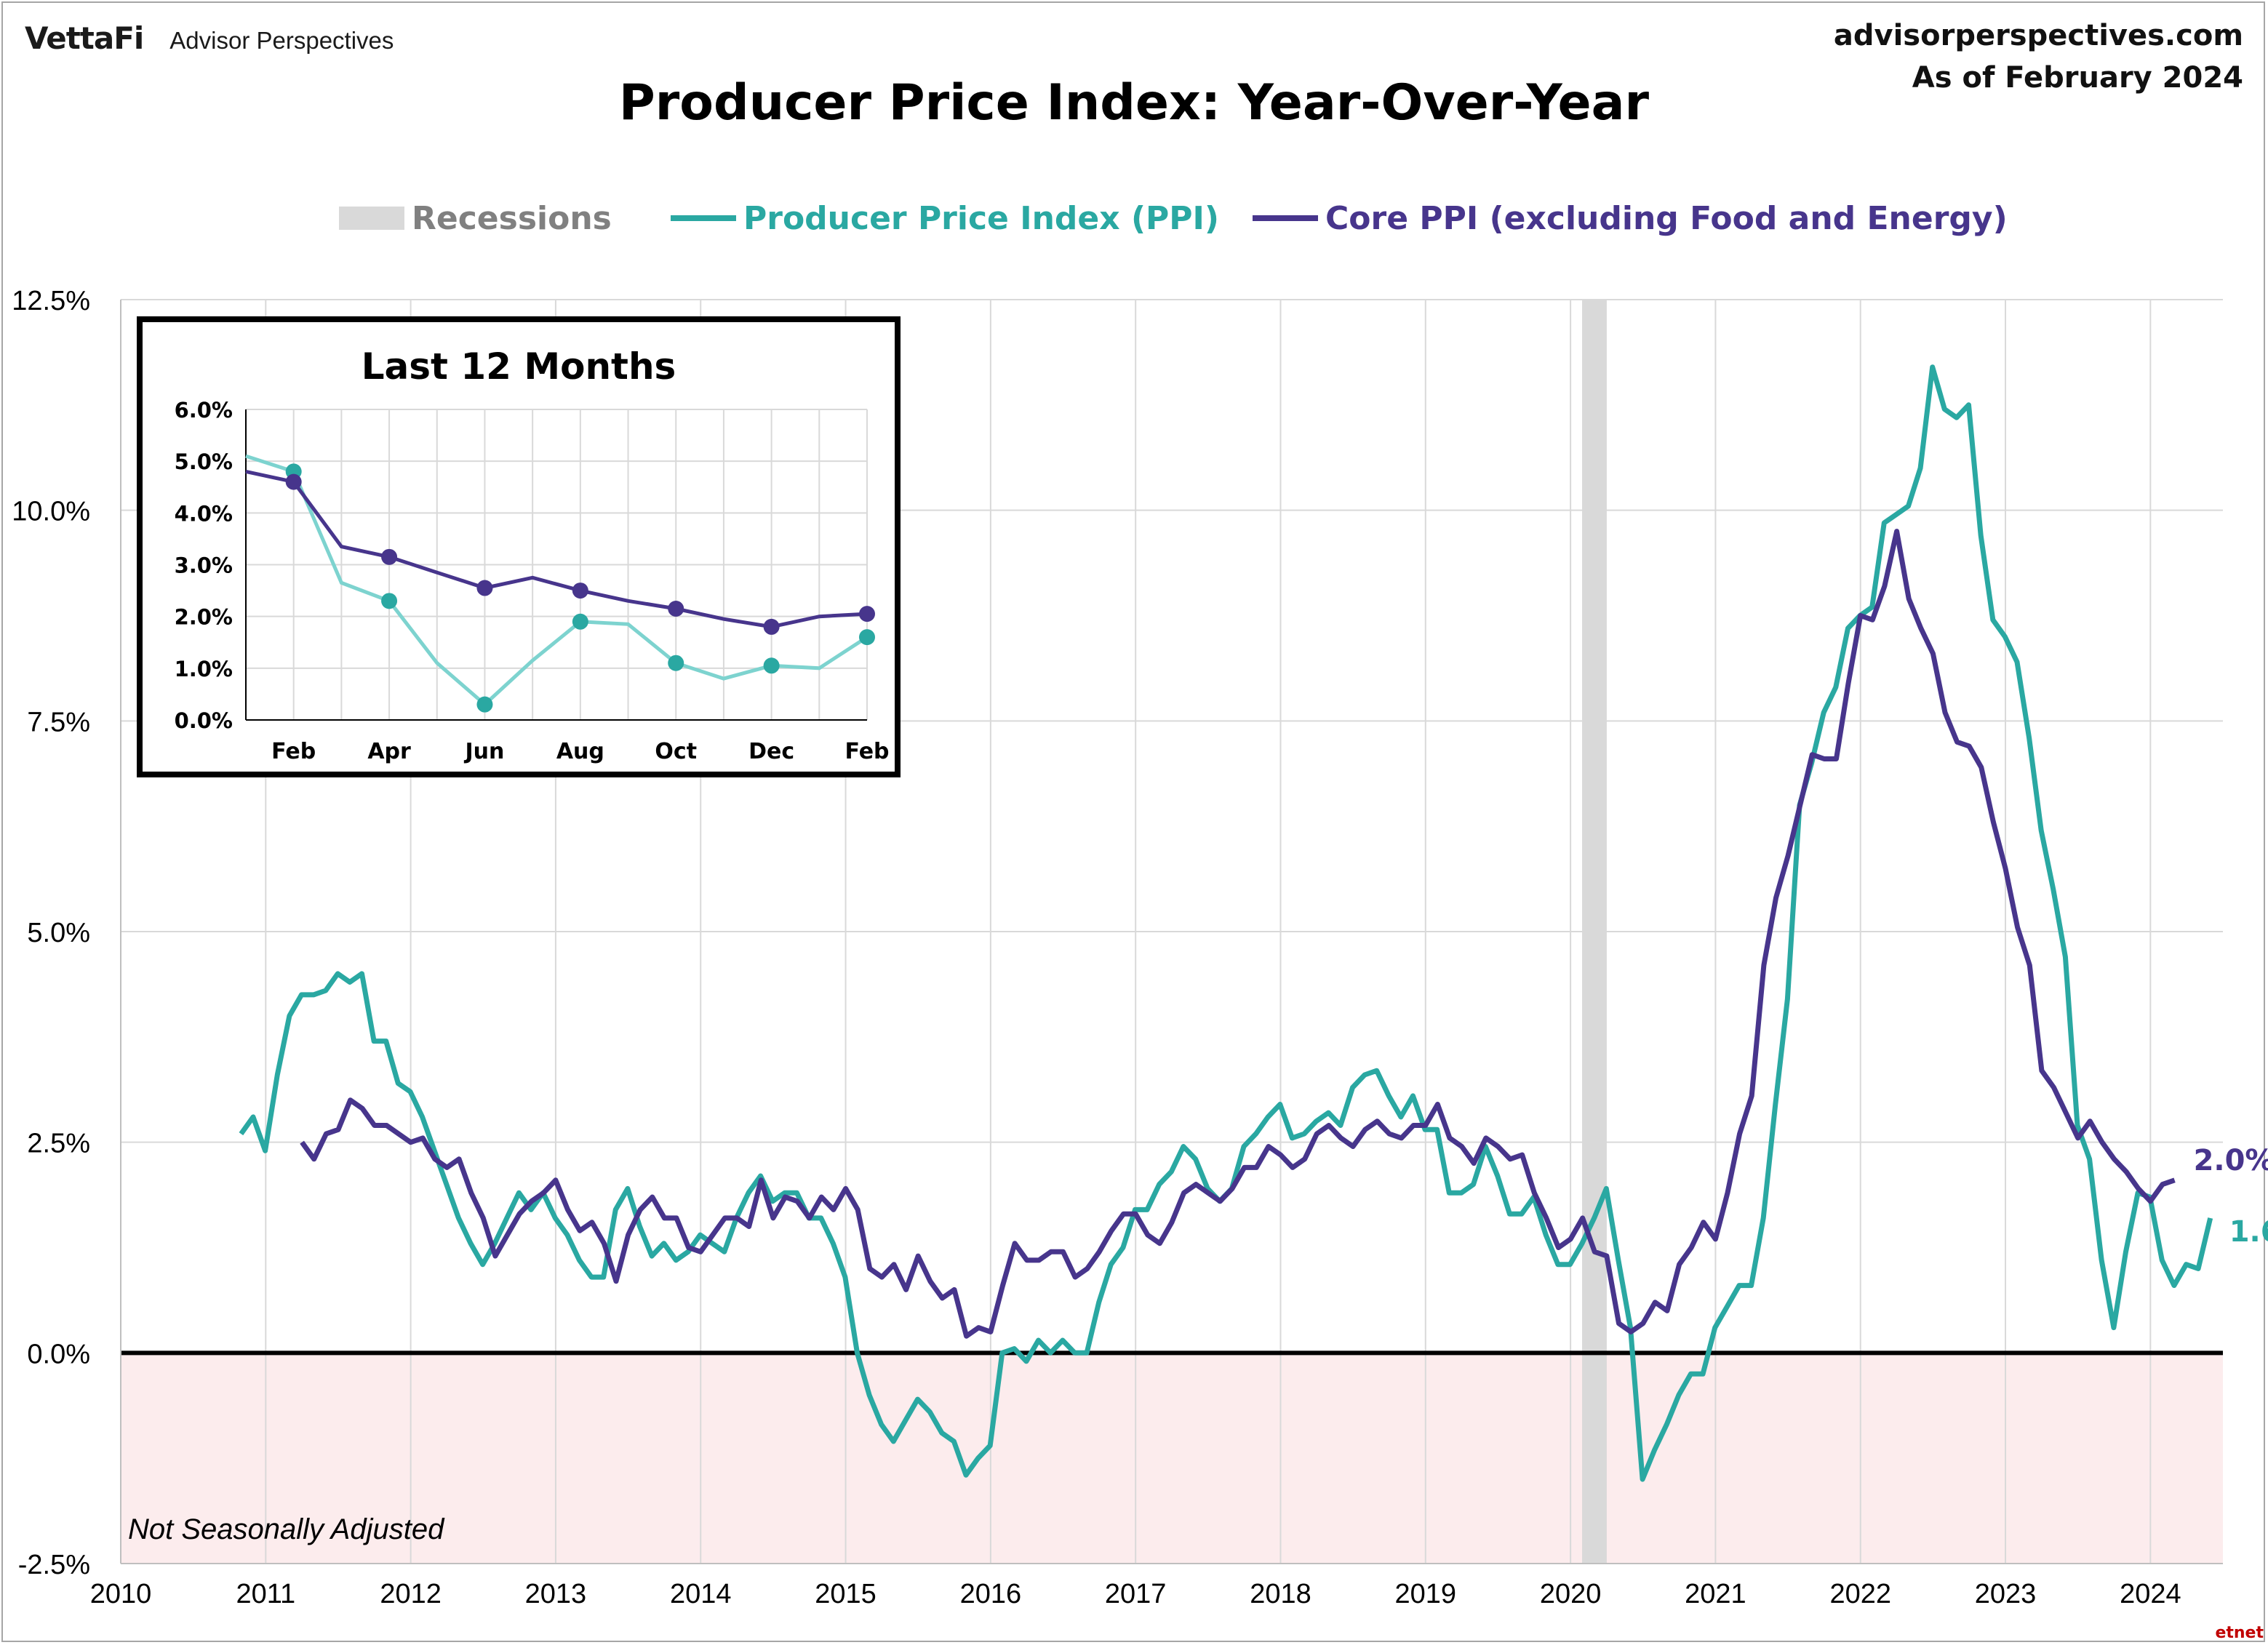 This screenshot has height=1645, width=2268. What do you see at coordinates (556, 549) in the screenshot?
I see `inset-core-ppi-line` at bounding box center [556, 549].